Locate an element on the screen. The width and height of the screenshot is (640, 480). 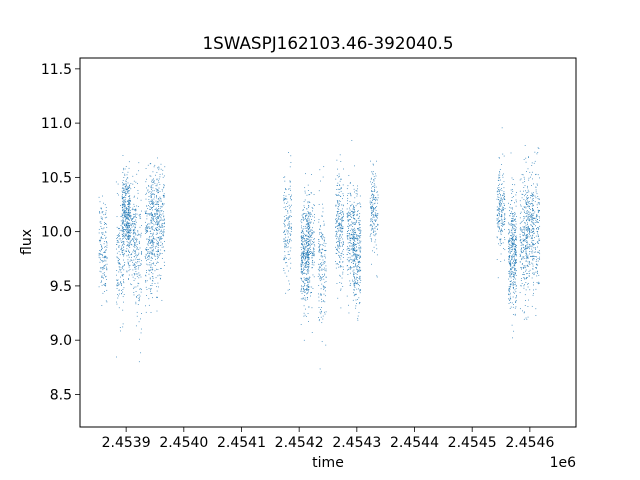
x-axis-label: time is located at coordinates (328, 463).